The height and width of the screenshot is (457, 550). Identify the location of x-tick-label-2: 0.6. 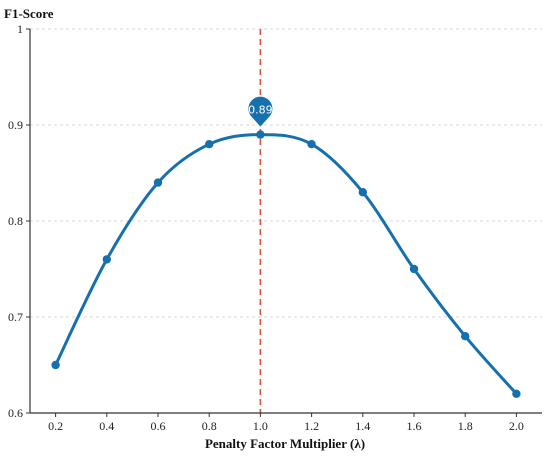
(158, 426).